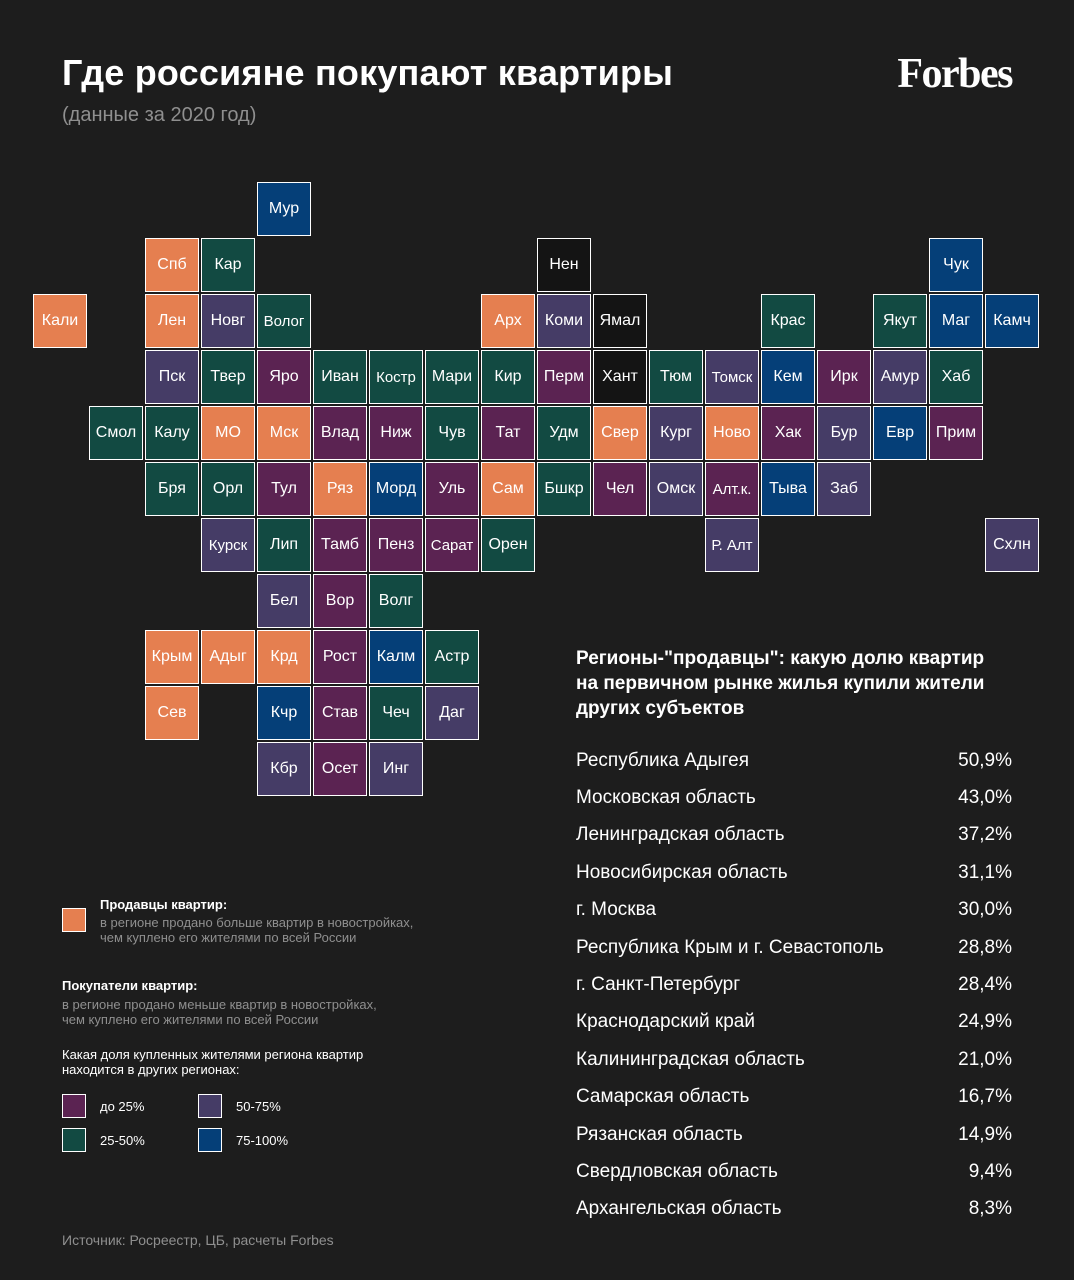 The image size is (1074, 1280). Describe the element at coordinates (452, 377) in the screenshot. I see `region-tile: Мари` at that location.